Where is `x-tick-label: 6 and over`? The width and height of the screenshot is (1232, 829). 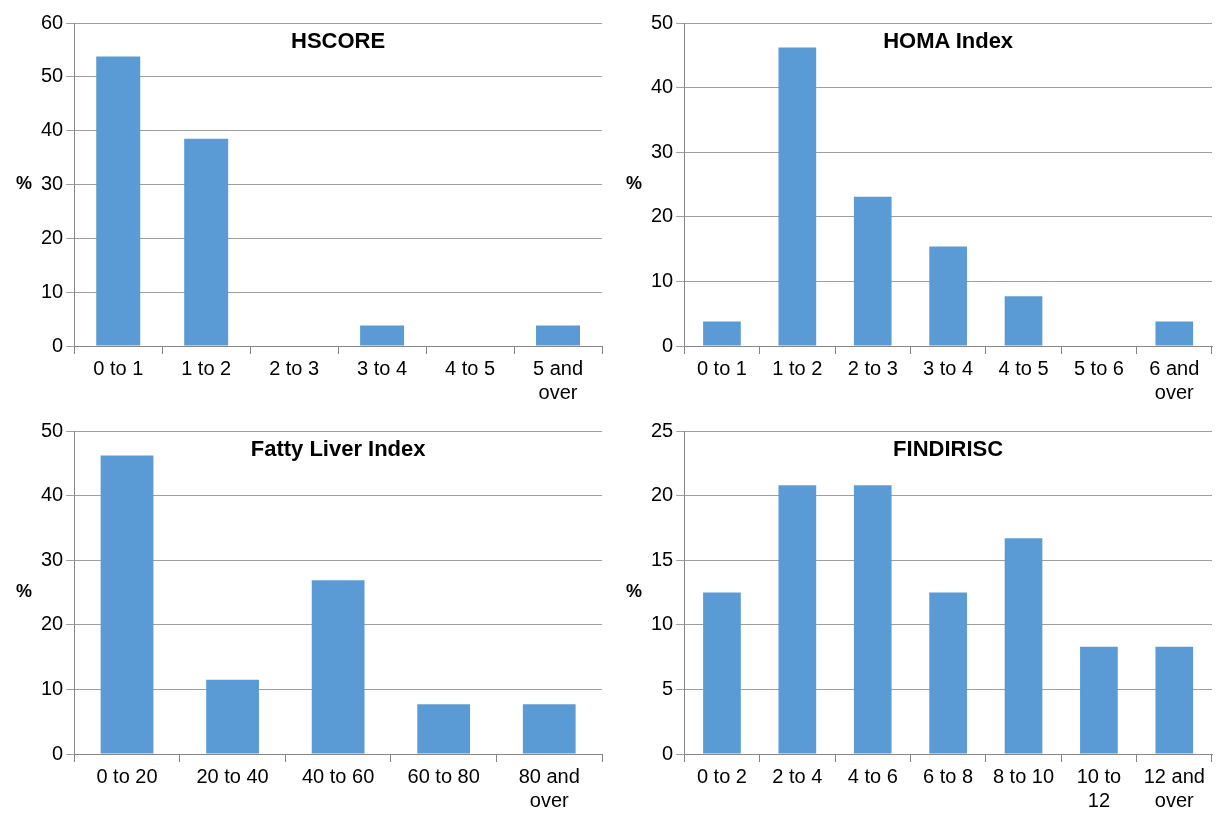
x-tick-label: 6 and over is located at coordinates (1174, 379).